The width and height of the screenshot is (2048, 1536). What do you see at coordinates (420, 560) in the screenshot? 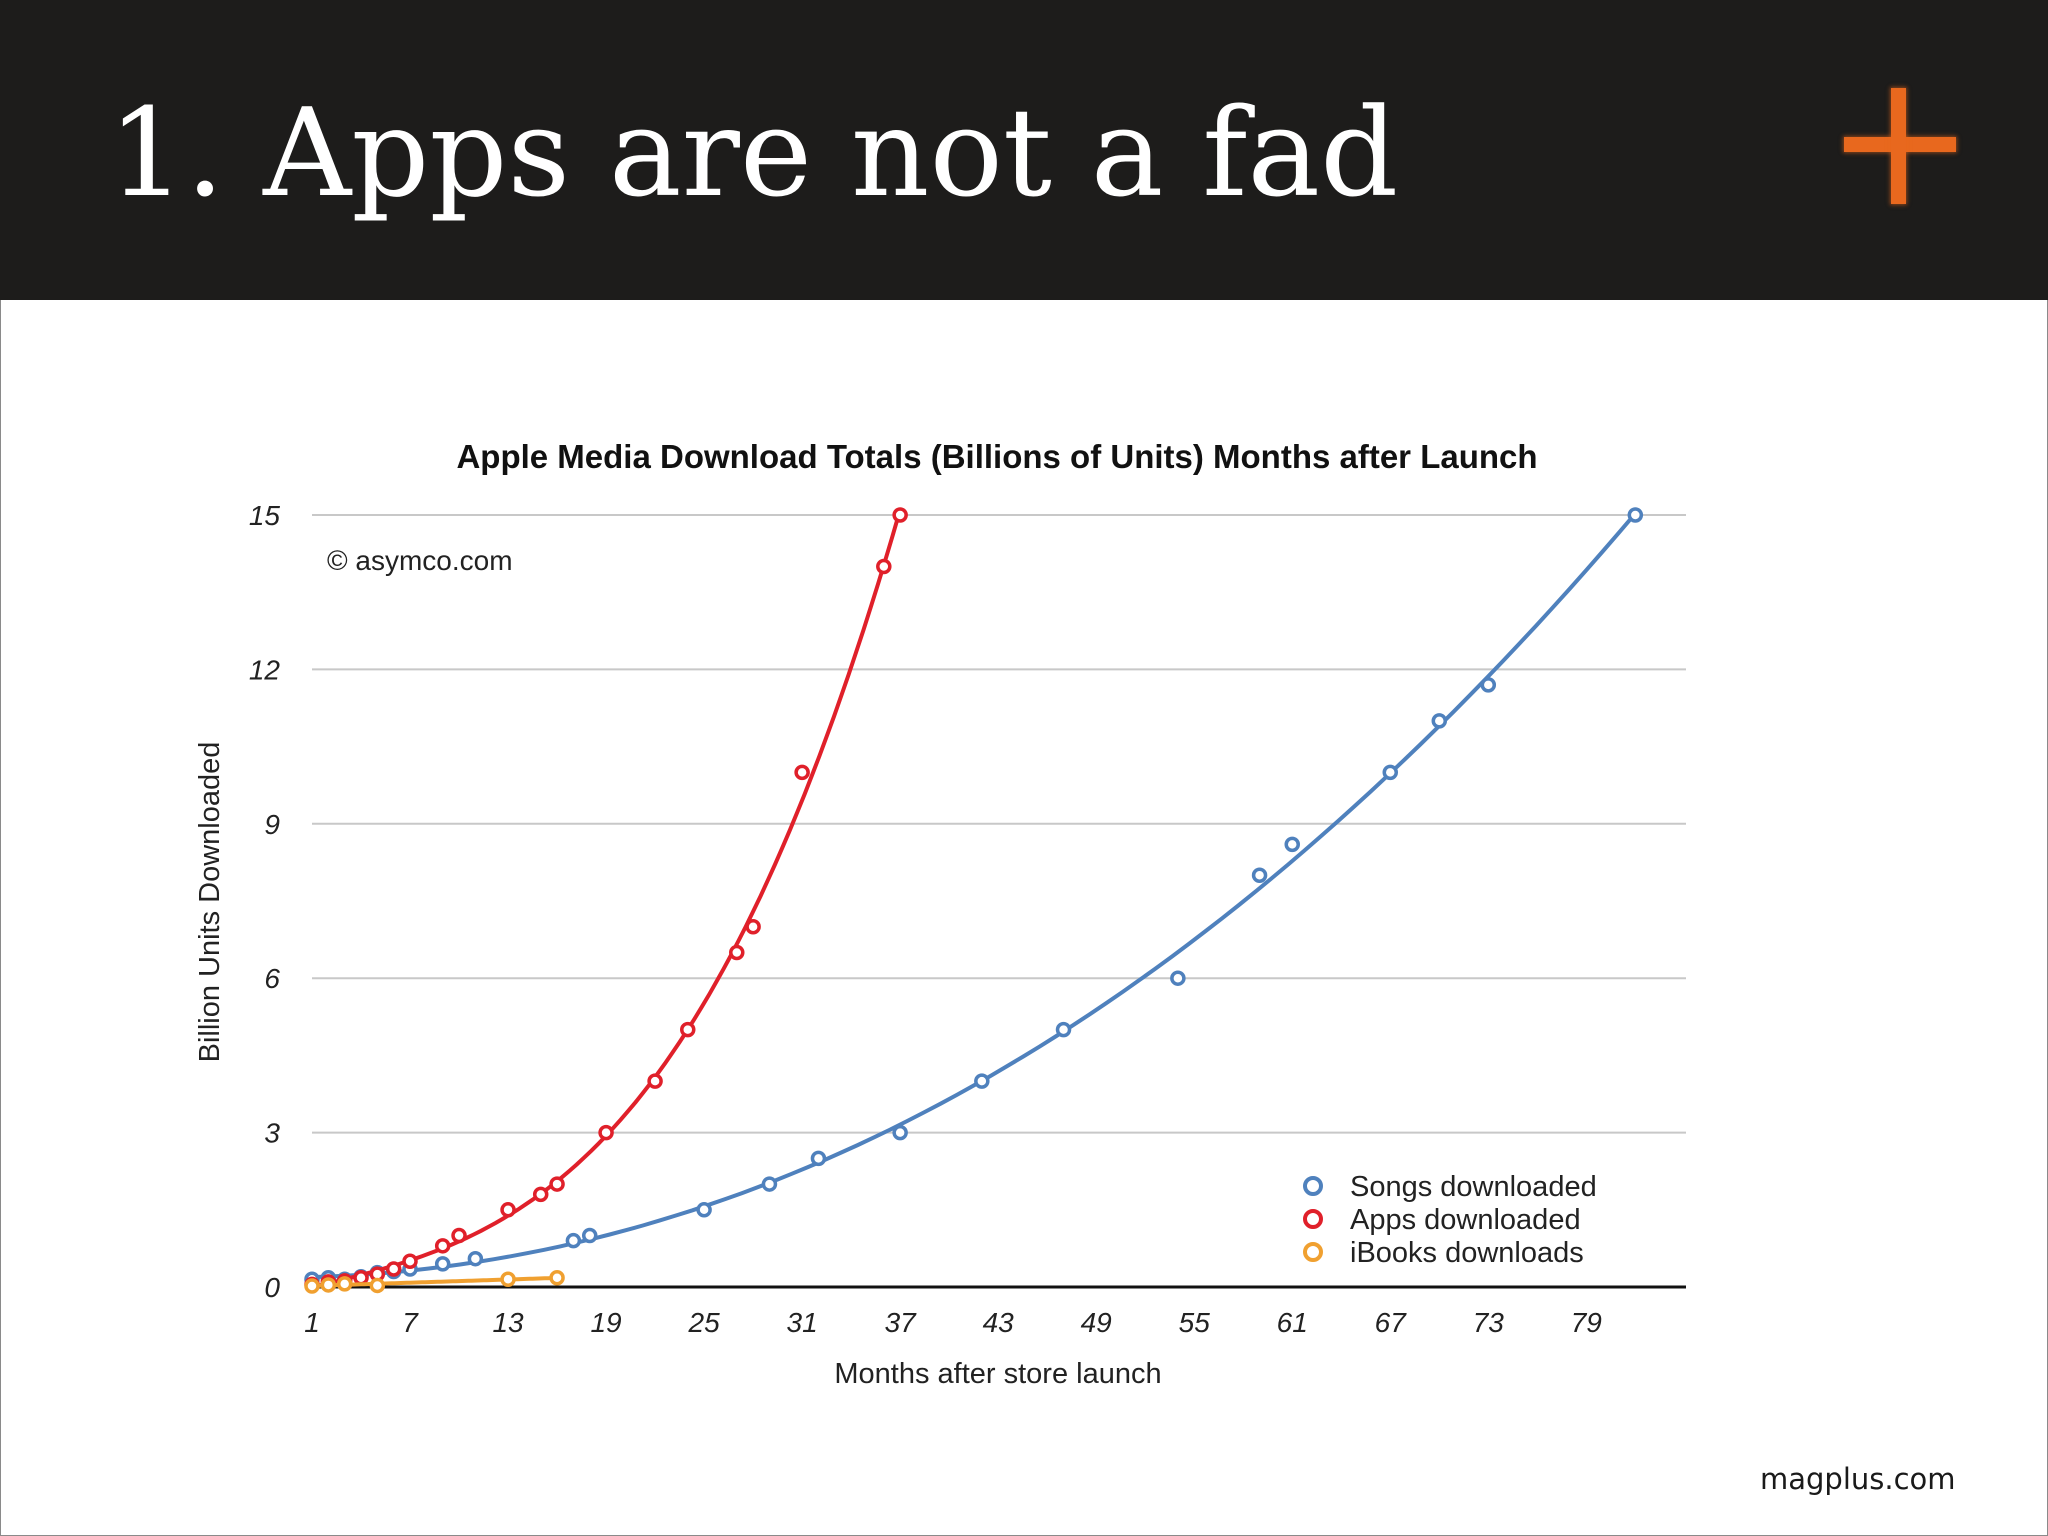
I see `copyright-annotation: © asymco.com` at bounding box center [420, 560].